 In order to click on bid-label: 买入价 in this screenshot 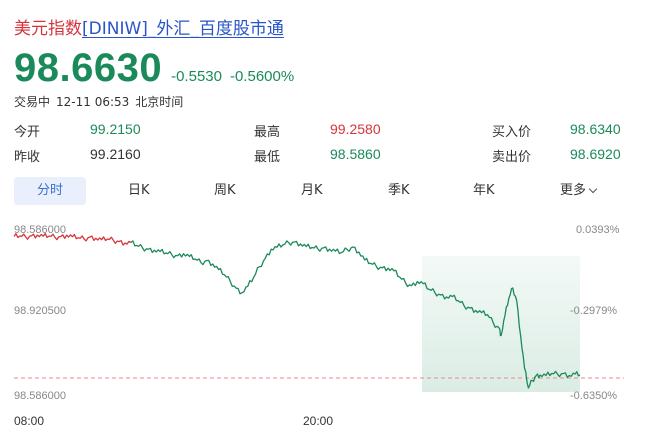, I will do `click(512, 132)`.